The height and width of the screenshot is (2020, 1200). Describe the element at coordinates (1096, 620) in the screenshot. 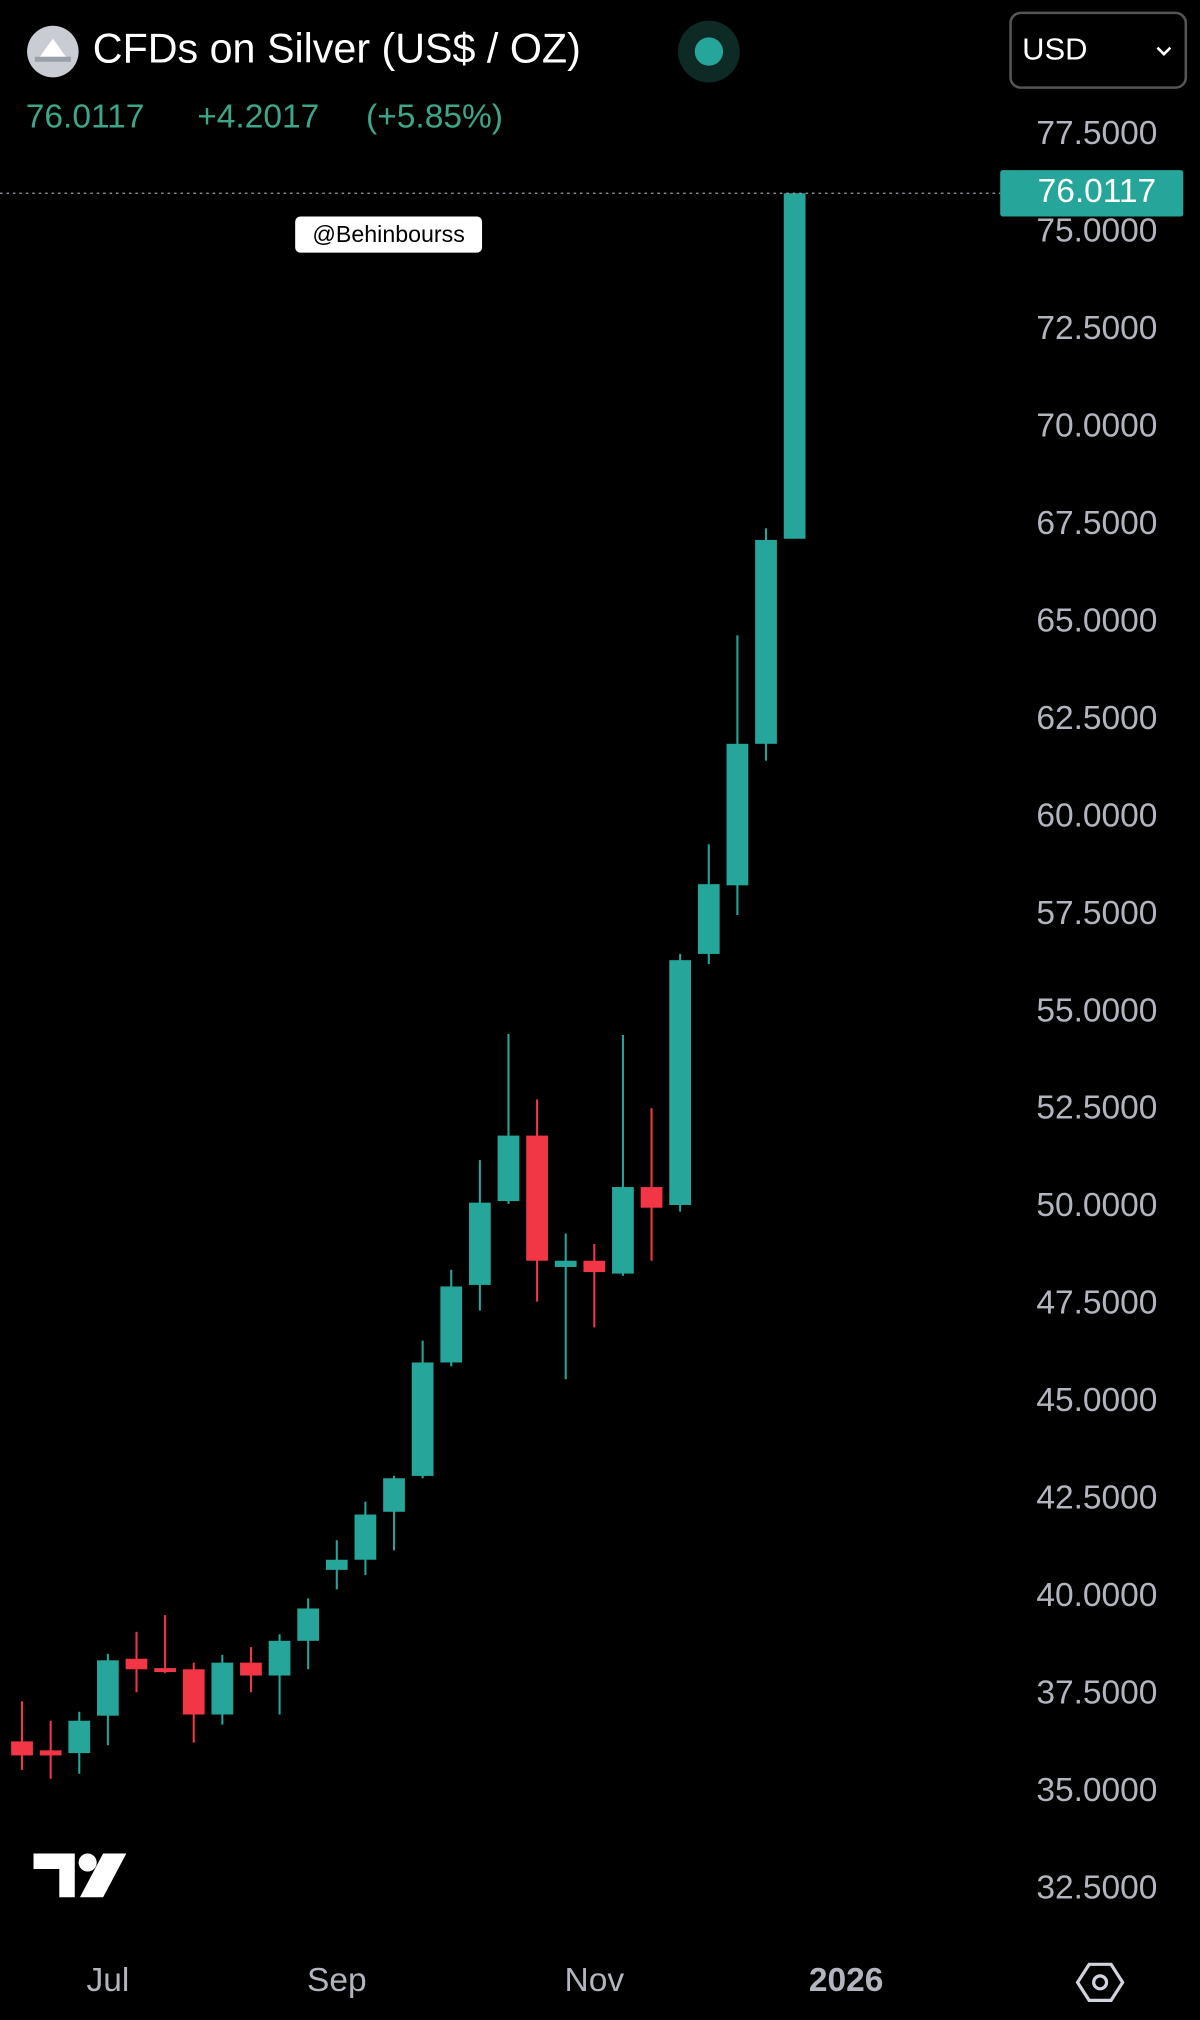

I see `y-tick-label: 65.0000` at that location.